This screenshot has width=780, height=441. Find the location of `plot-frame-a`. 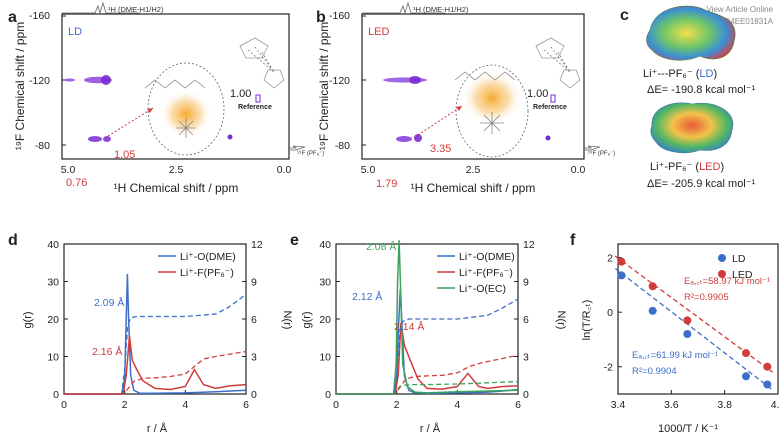

plot-frame-a is located at coordinates (175, 86).